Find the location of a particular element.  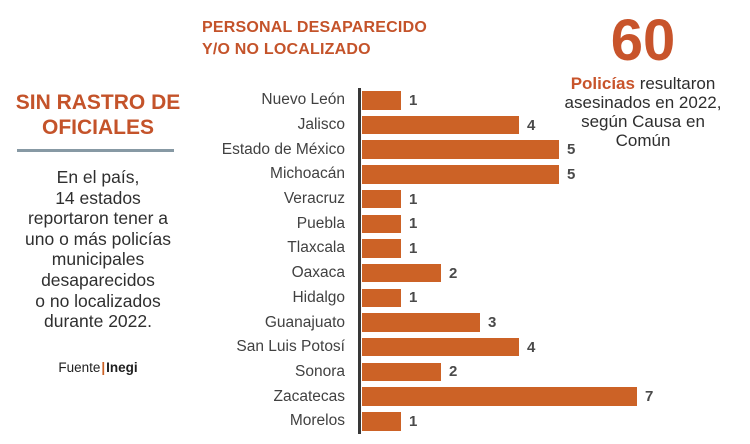

bar-row: Jalisco 4 is located at coordinates (375, 125).